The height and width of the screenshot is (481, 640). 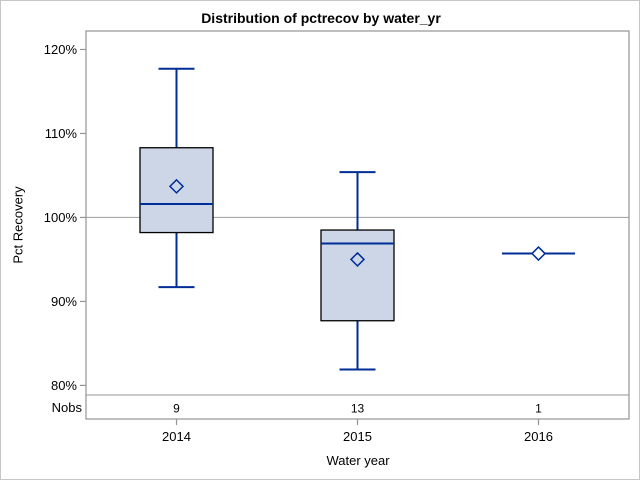 I want to click on nobs-row-label: Nobs, so click(x=66, y=407).